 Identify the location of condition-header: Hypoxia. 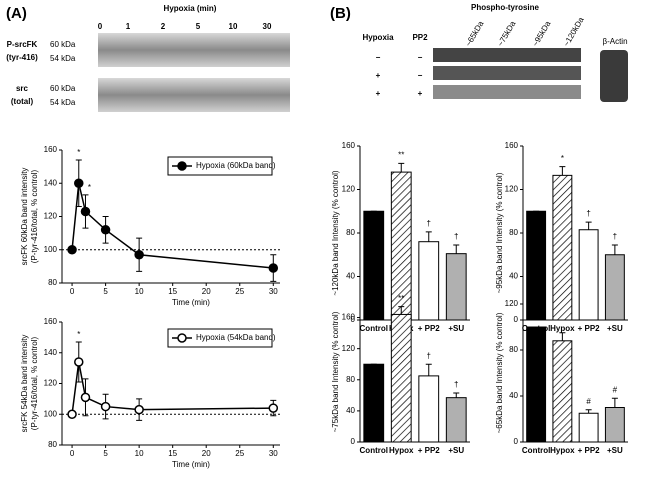
(378, 37).